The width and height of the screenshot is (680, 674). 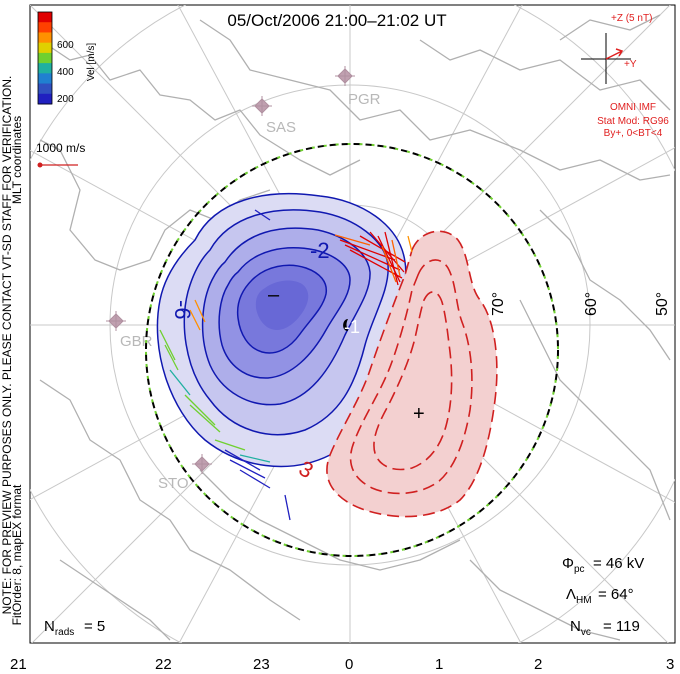 I want to click on lat-label-70: 70°, so click(x=498, y=304).